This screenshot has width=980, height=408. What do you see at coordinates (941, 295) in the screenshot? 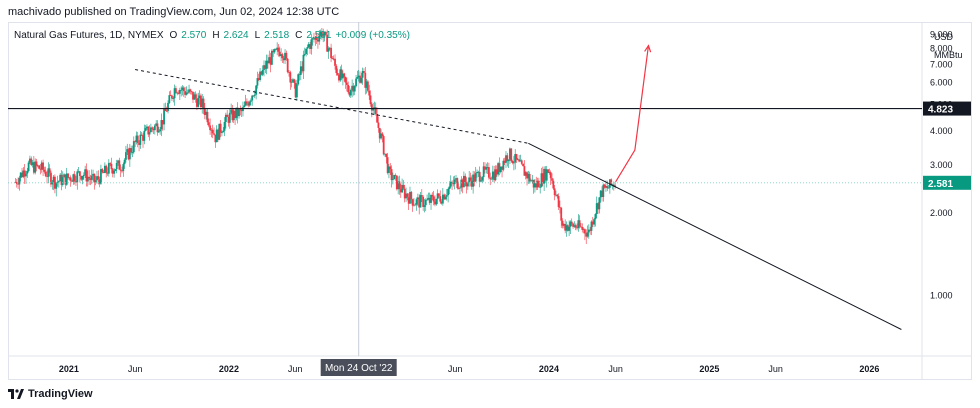
I see `y-tick-label: 1.000` at bounding box center [941, 295].